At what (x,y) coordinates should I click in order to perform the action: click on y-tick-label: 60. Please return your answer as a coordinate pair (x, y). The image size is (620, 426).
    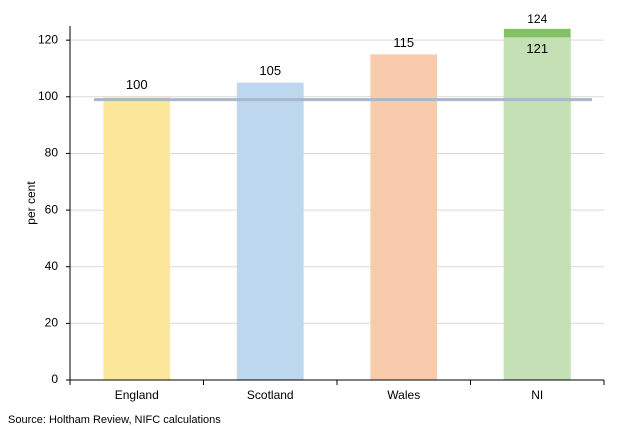
    Looking at the image, I should click on (52, 209).